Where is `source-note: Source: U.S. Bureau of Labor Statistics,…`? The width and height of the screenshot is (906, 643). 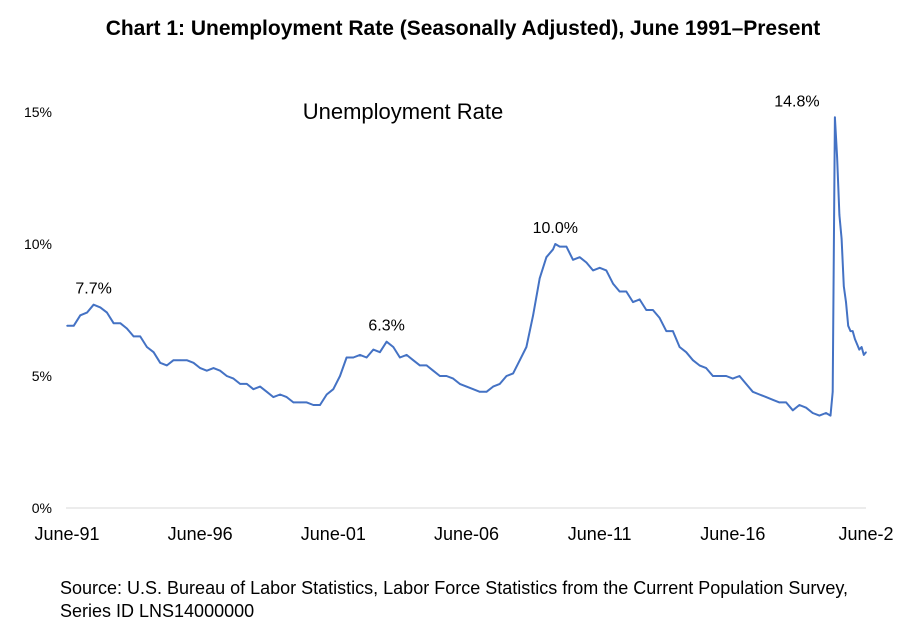 source-note: Source: U.S. Bureau of Labor Statistics,… is located at coordinates (454, 599).